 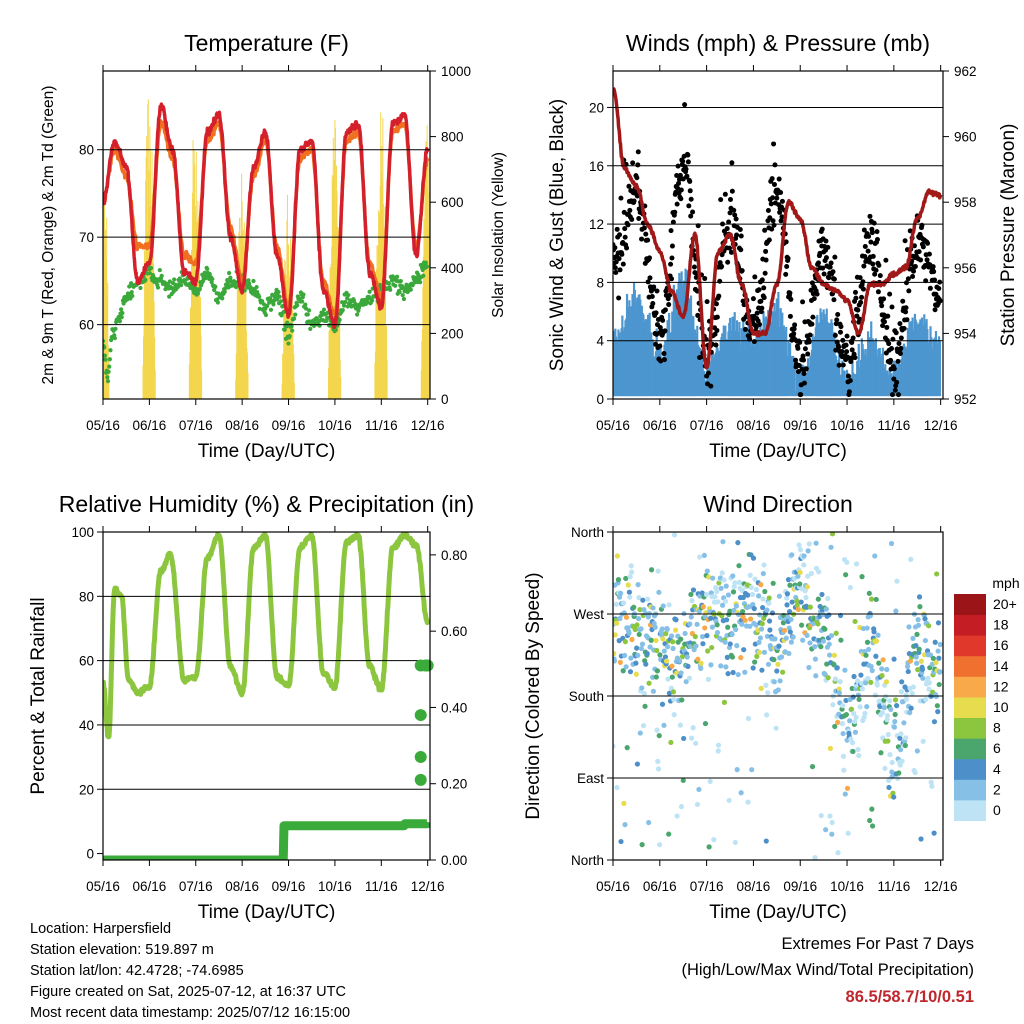 I want to click on y2-tick-label: 960, so click(x=965, y=137).